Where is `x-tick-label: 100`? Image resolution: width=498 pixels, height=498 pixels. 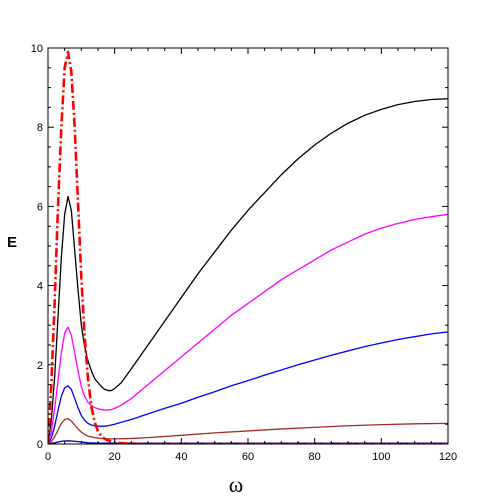 x-tick-label: 100 is located at coordinates (381, 457).